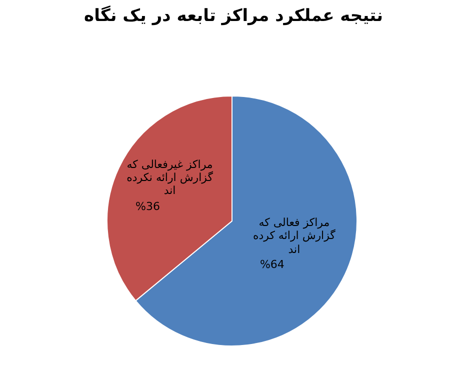  I want to click on data-label: %36, so click(147, 206).